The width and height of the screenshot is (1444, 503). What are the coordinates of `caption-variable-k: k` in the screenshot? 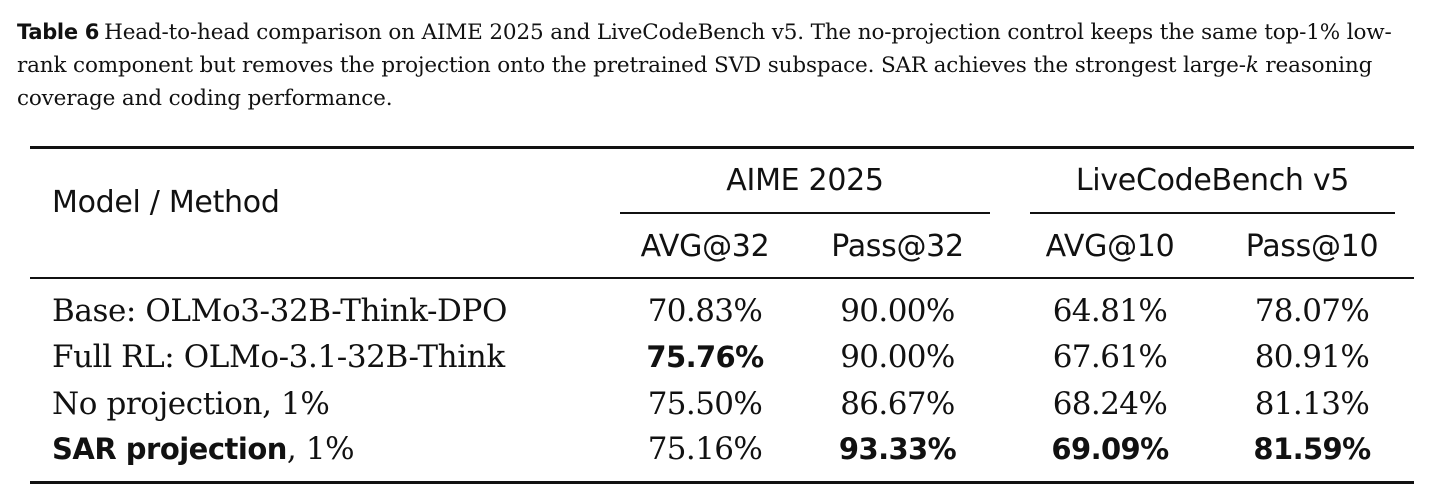 It's located at (1252, 65).